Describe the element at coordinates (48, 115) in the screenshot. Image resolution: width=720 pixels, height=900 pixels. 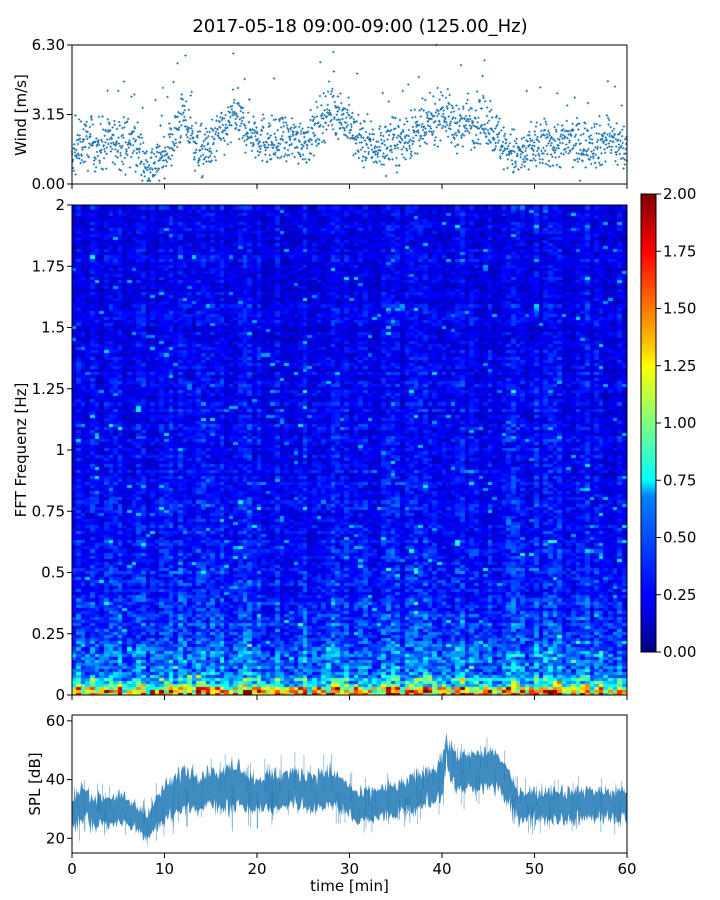
I see `wind-y-tick-label: 3.15` at that location.